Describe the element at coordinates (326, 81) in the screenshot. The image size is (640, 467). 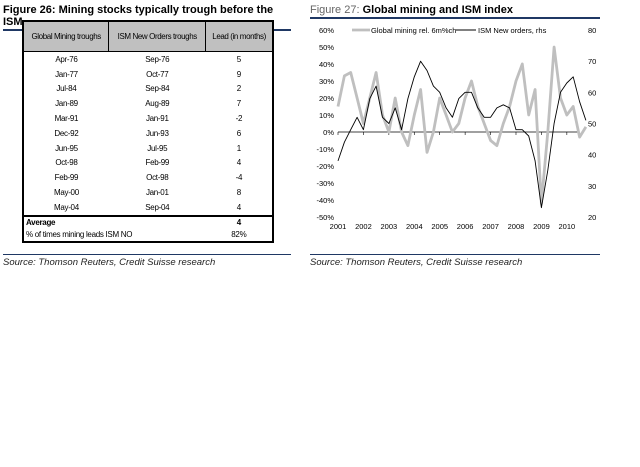
I see `y-left-tick: 30%` at that location.